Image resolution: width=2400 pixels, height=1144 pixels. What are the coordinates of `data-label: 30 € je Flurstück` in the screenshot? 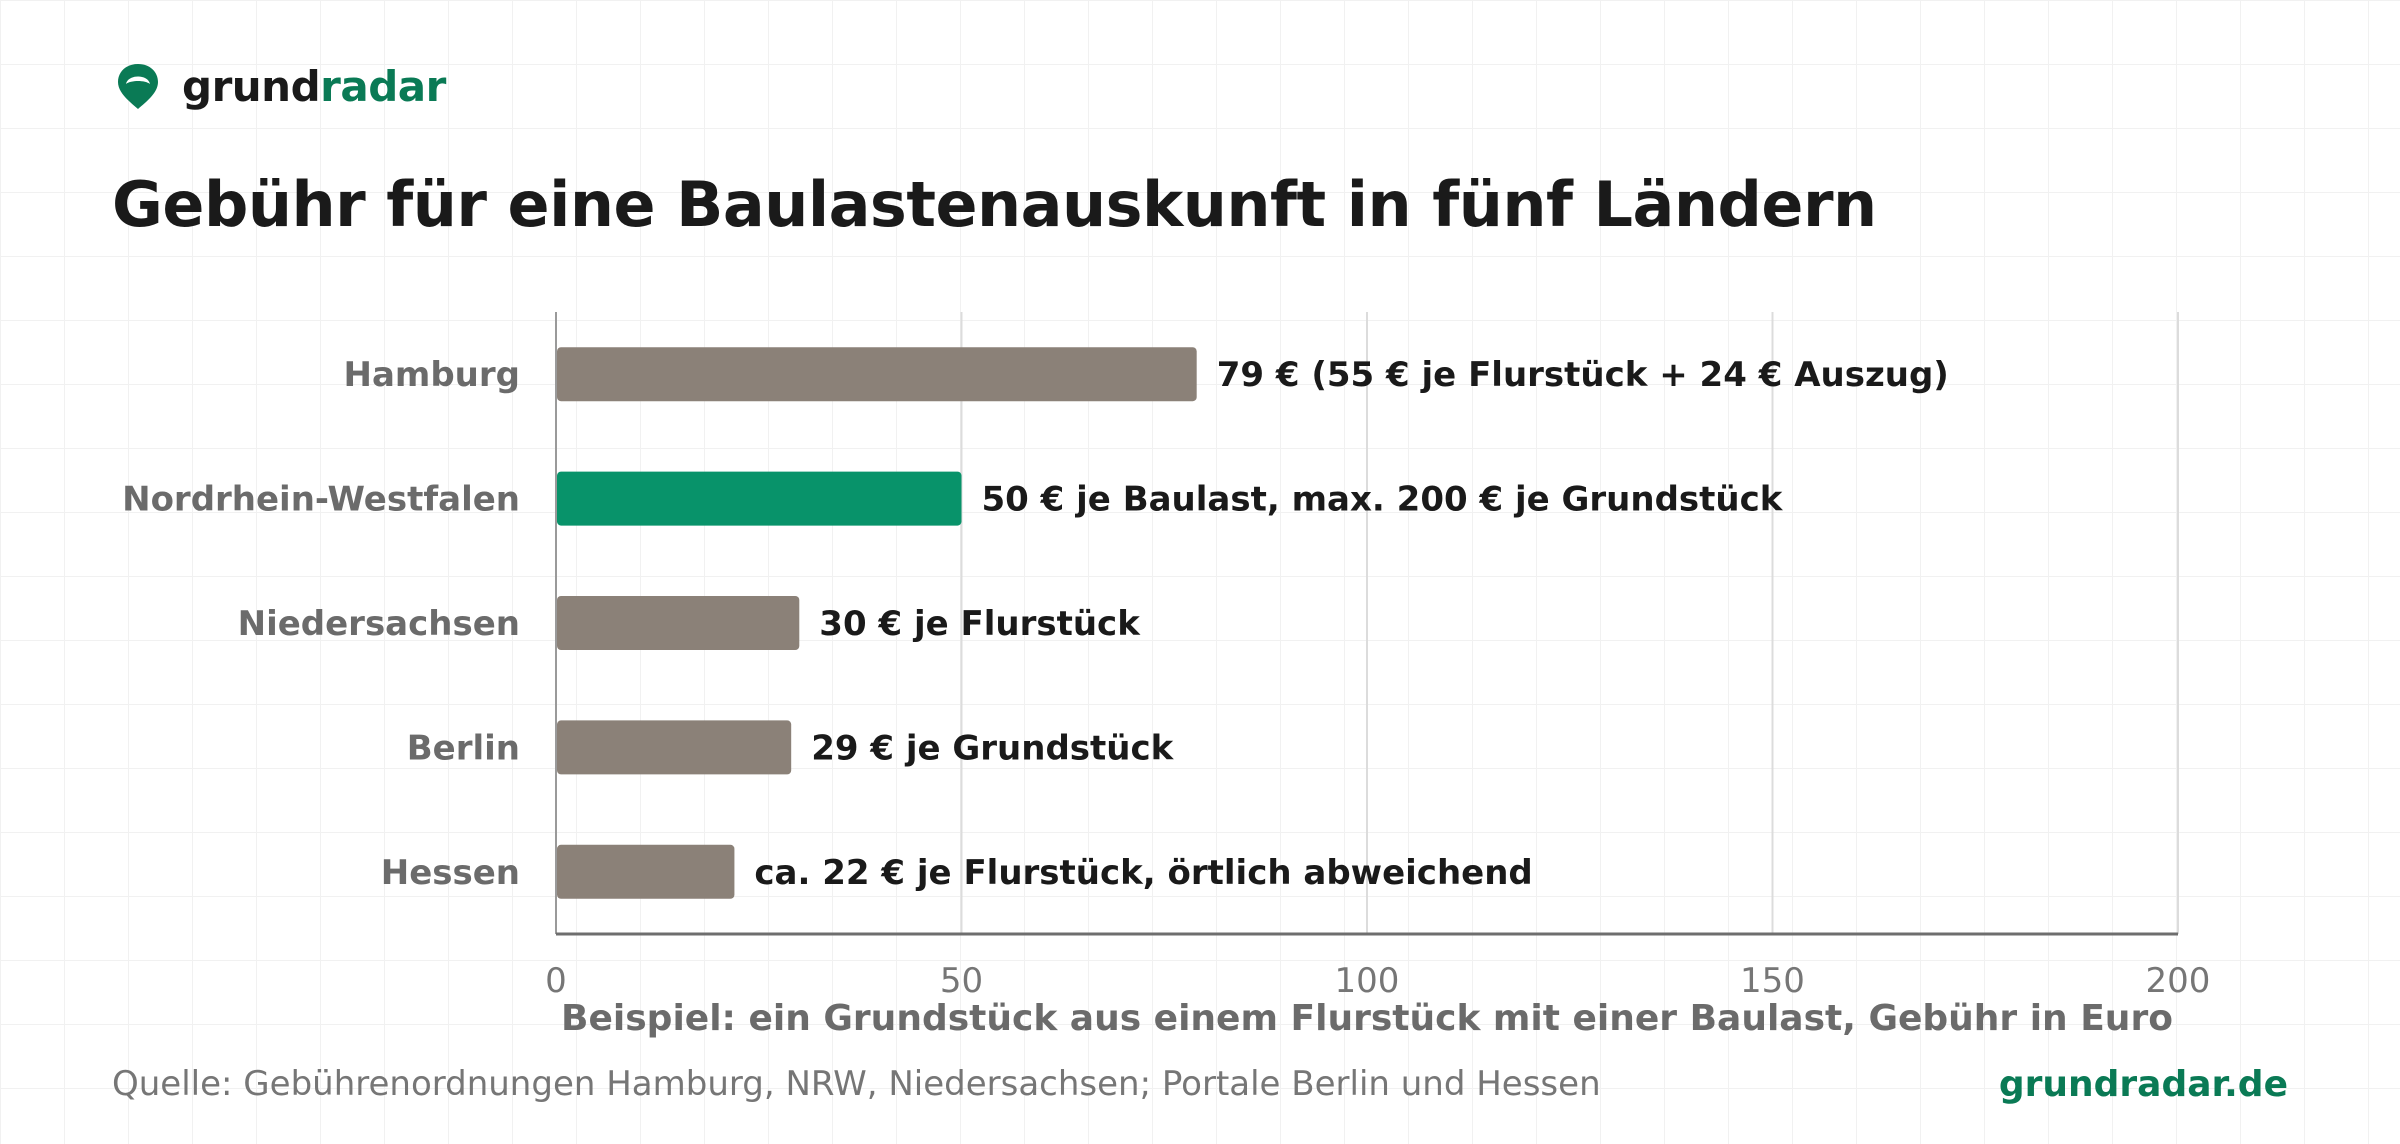 It's located at (980, 624).